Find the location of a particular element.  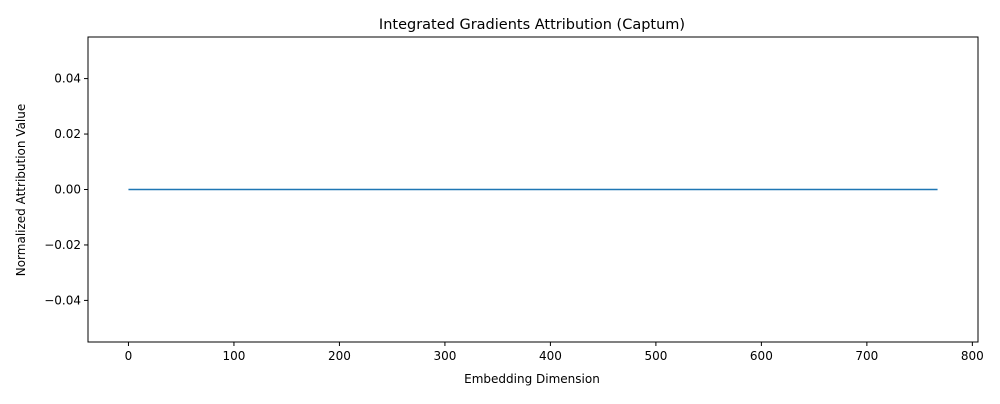

x-axis-ticks: 0 100 200 300 400 500 600 700 800 is located at coordinates (554, 352).